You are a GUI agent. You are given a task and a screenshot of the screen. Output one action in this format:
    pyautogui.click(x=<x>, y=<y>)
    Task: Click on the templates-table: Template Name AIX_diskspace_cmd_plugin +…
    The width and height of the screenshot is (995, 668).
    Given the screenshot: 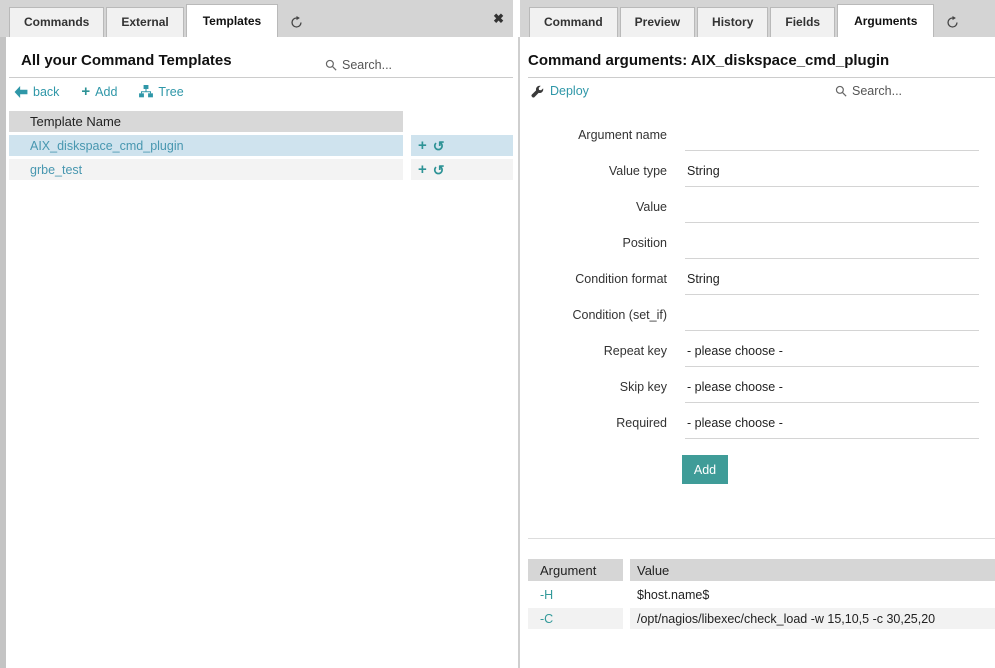 What is the action you would take?
    pyautogui.click(x=261, y=147)
    